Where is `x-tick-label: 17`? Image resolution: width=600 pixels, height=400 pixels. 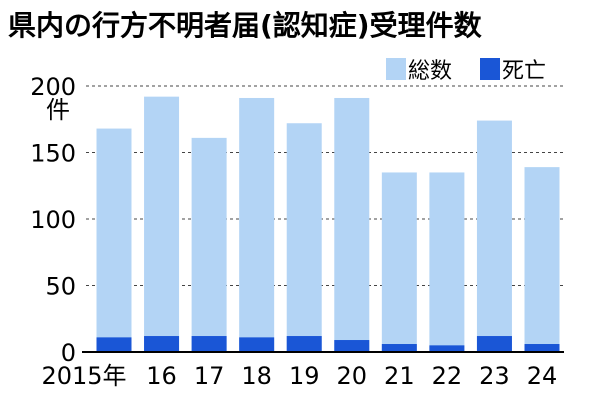
x-tick-label: 17 is located at coordinates (209, 376).